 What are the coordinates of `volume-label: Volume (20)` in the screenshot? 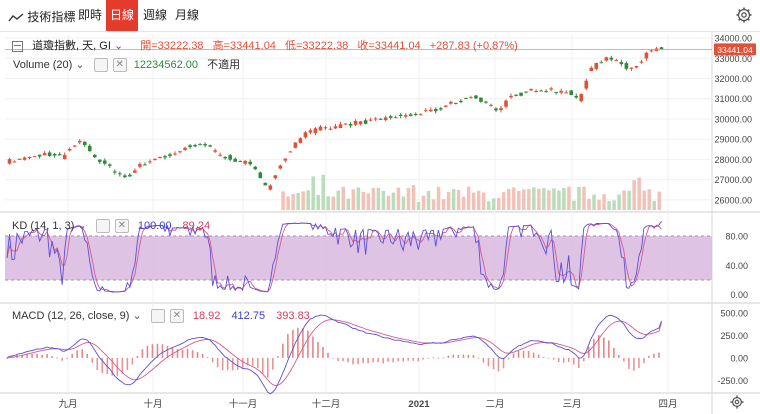 It's located at (43, 65).